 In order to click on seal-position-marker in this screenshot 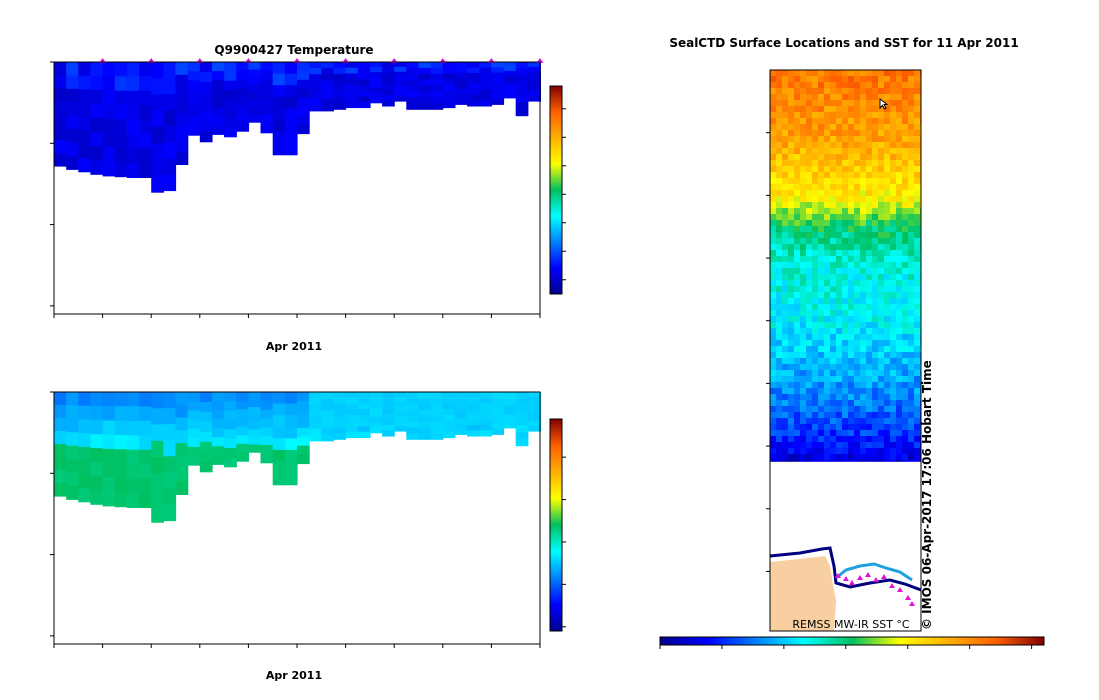, I will do `click(846, 578)`.